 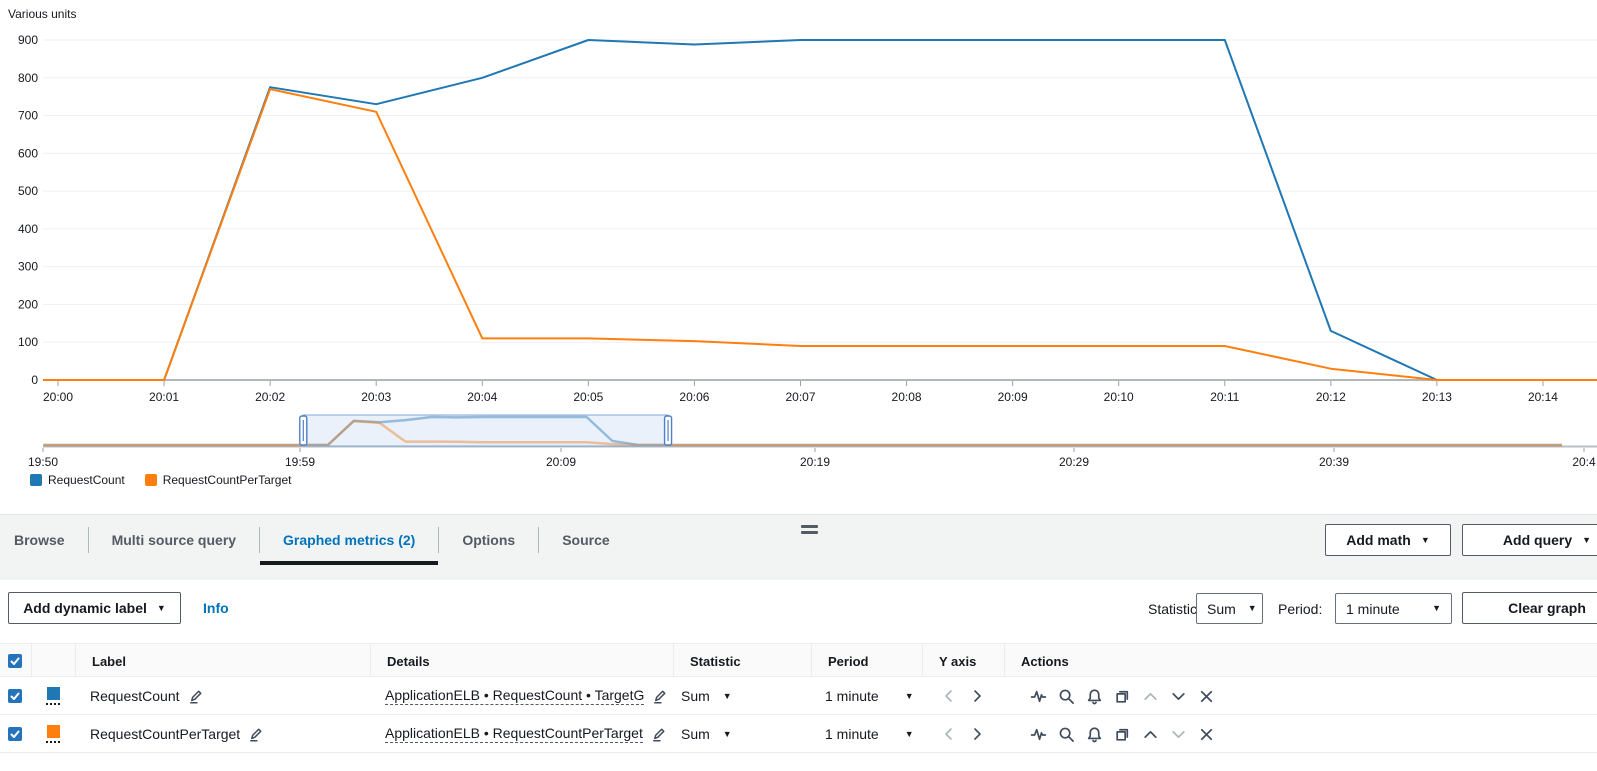 I want to click on period-select: 1 minute ▼, so click(x=1393, y=608).